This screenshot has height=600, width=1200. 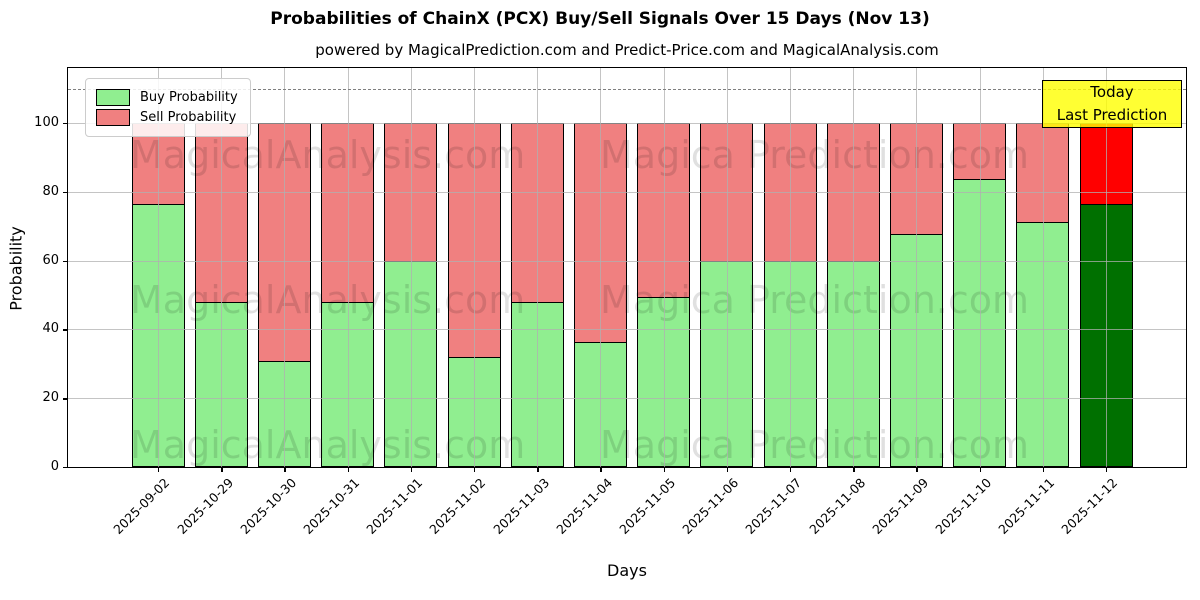 What do you see at coordinates (331, 506) in the screenshot?
I see `x-tick-label: 2025-10-31` at bounding box center [331, 506].